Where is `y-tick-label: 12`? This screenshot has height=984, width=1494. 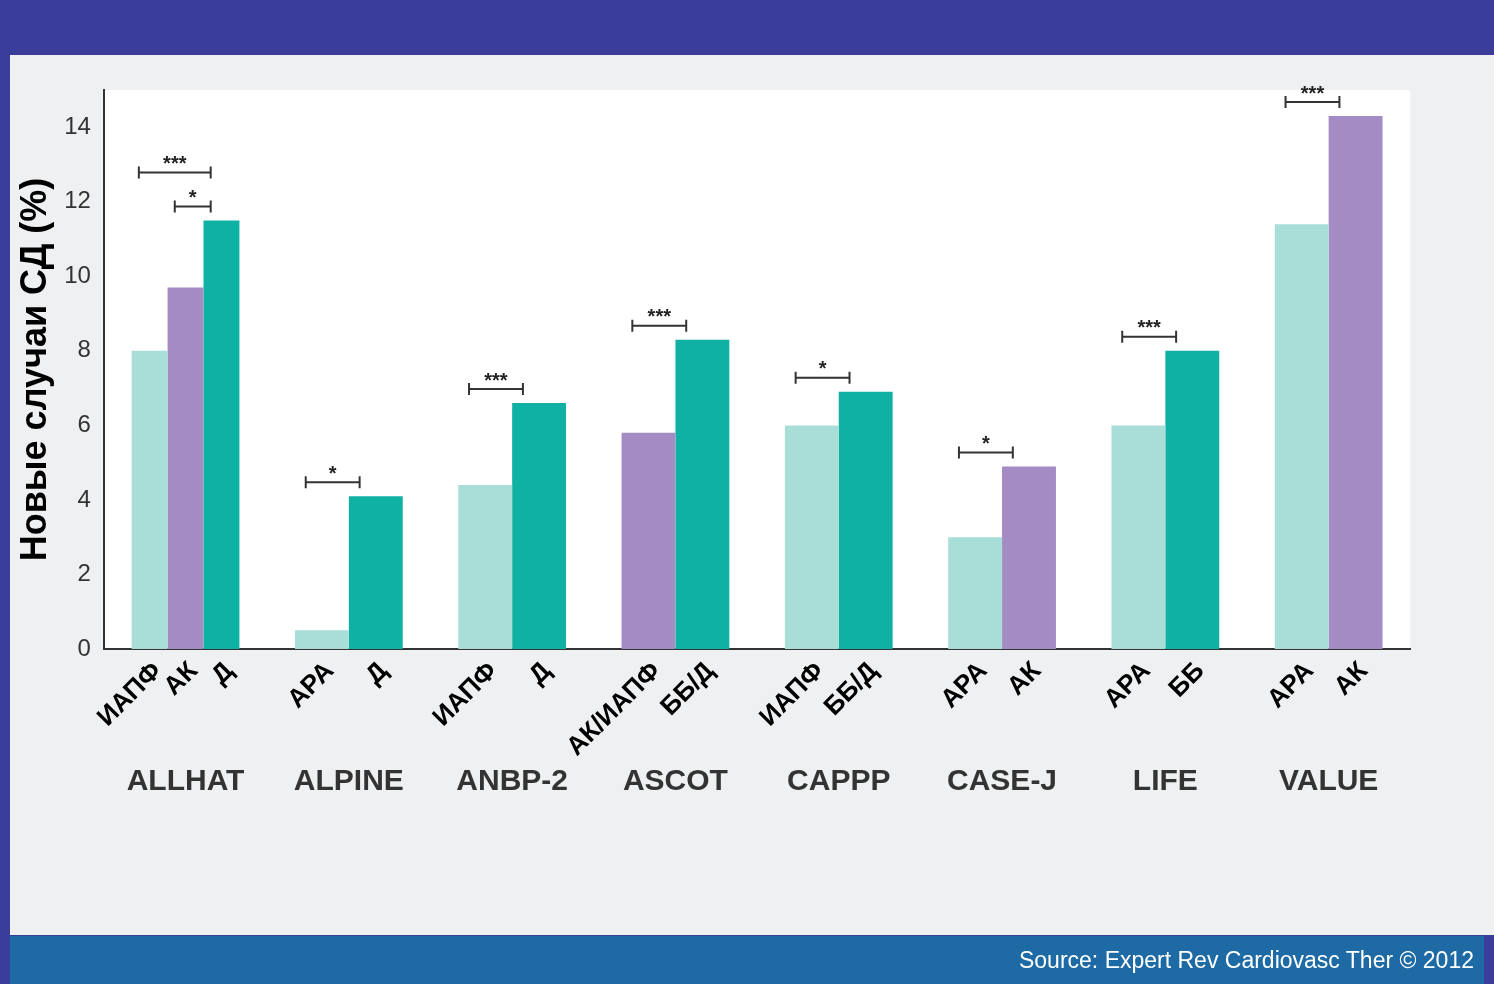 y-tick-label: 12 is located at coordinates (77, 200).